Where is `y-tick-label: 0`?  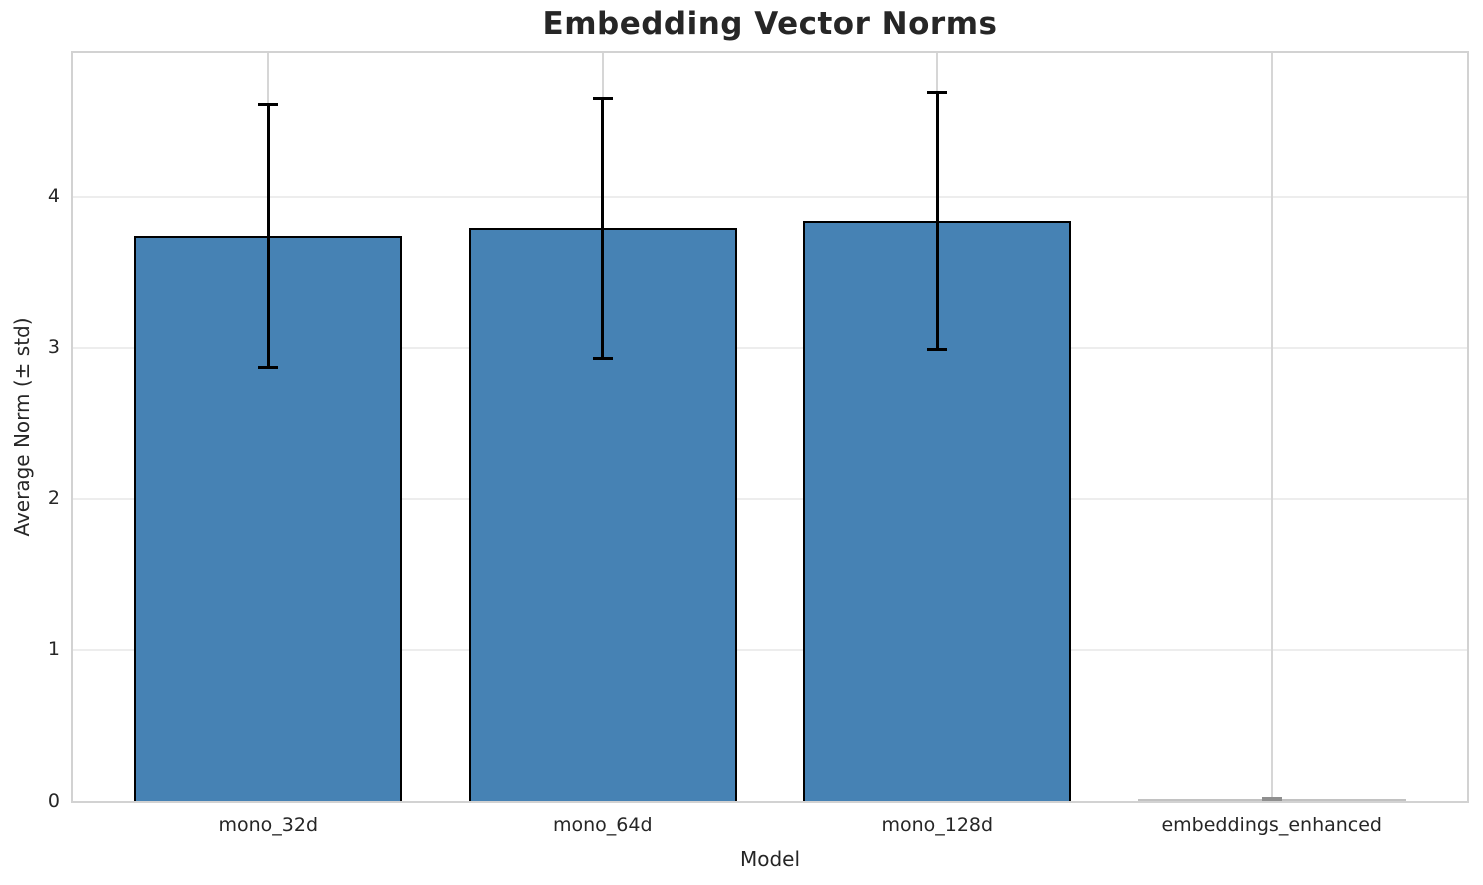
y-tick-label: 0 is located at coordinates (53, 800).